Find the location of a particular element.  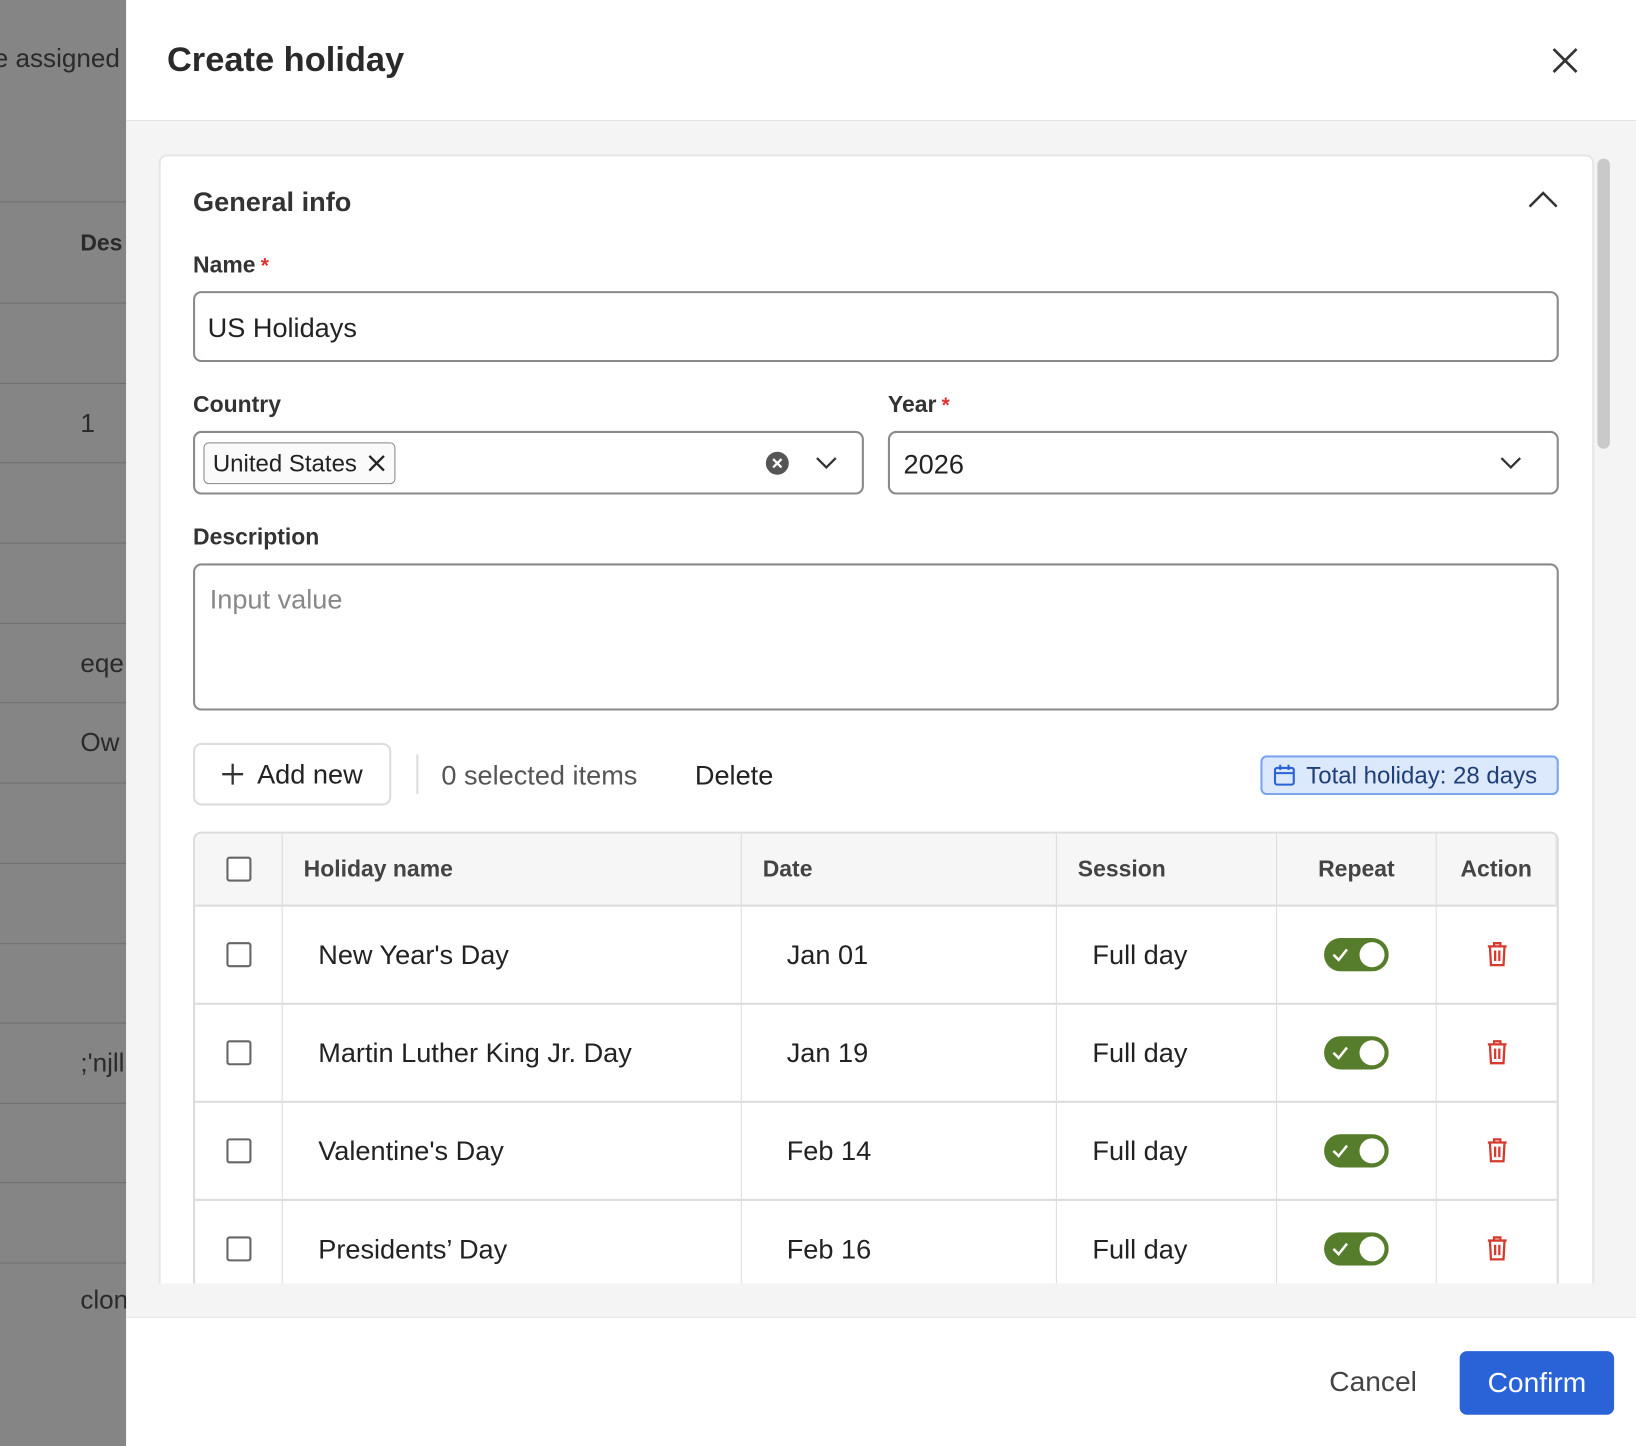

selected-count: 0 selected items is located at coordinates (539, 775).